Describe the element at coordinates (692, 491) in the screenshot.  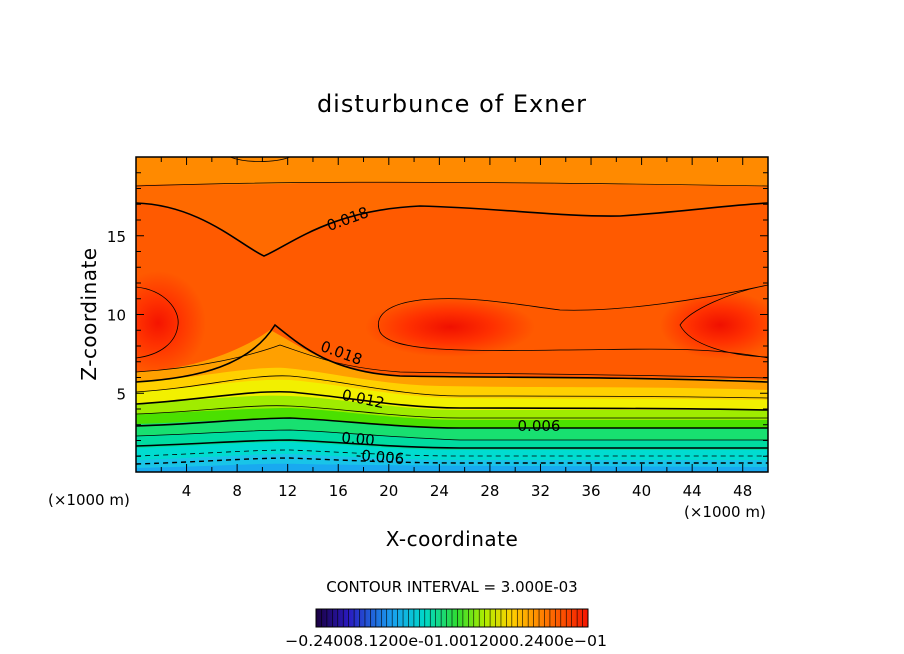
I see `x-tick-label: 44` at that location.